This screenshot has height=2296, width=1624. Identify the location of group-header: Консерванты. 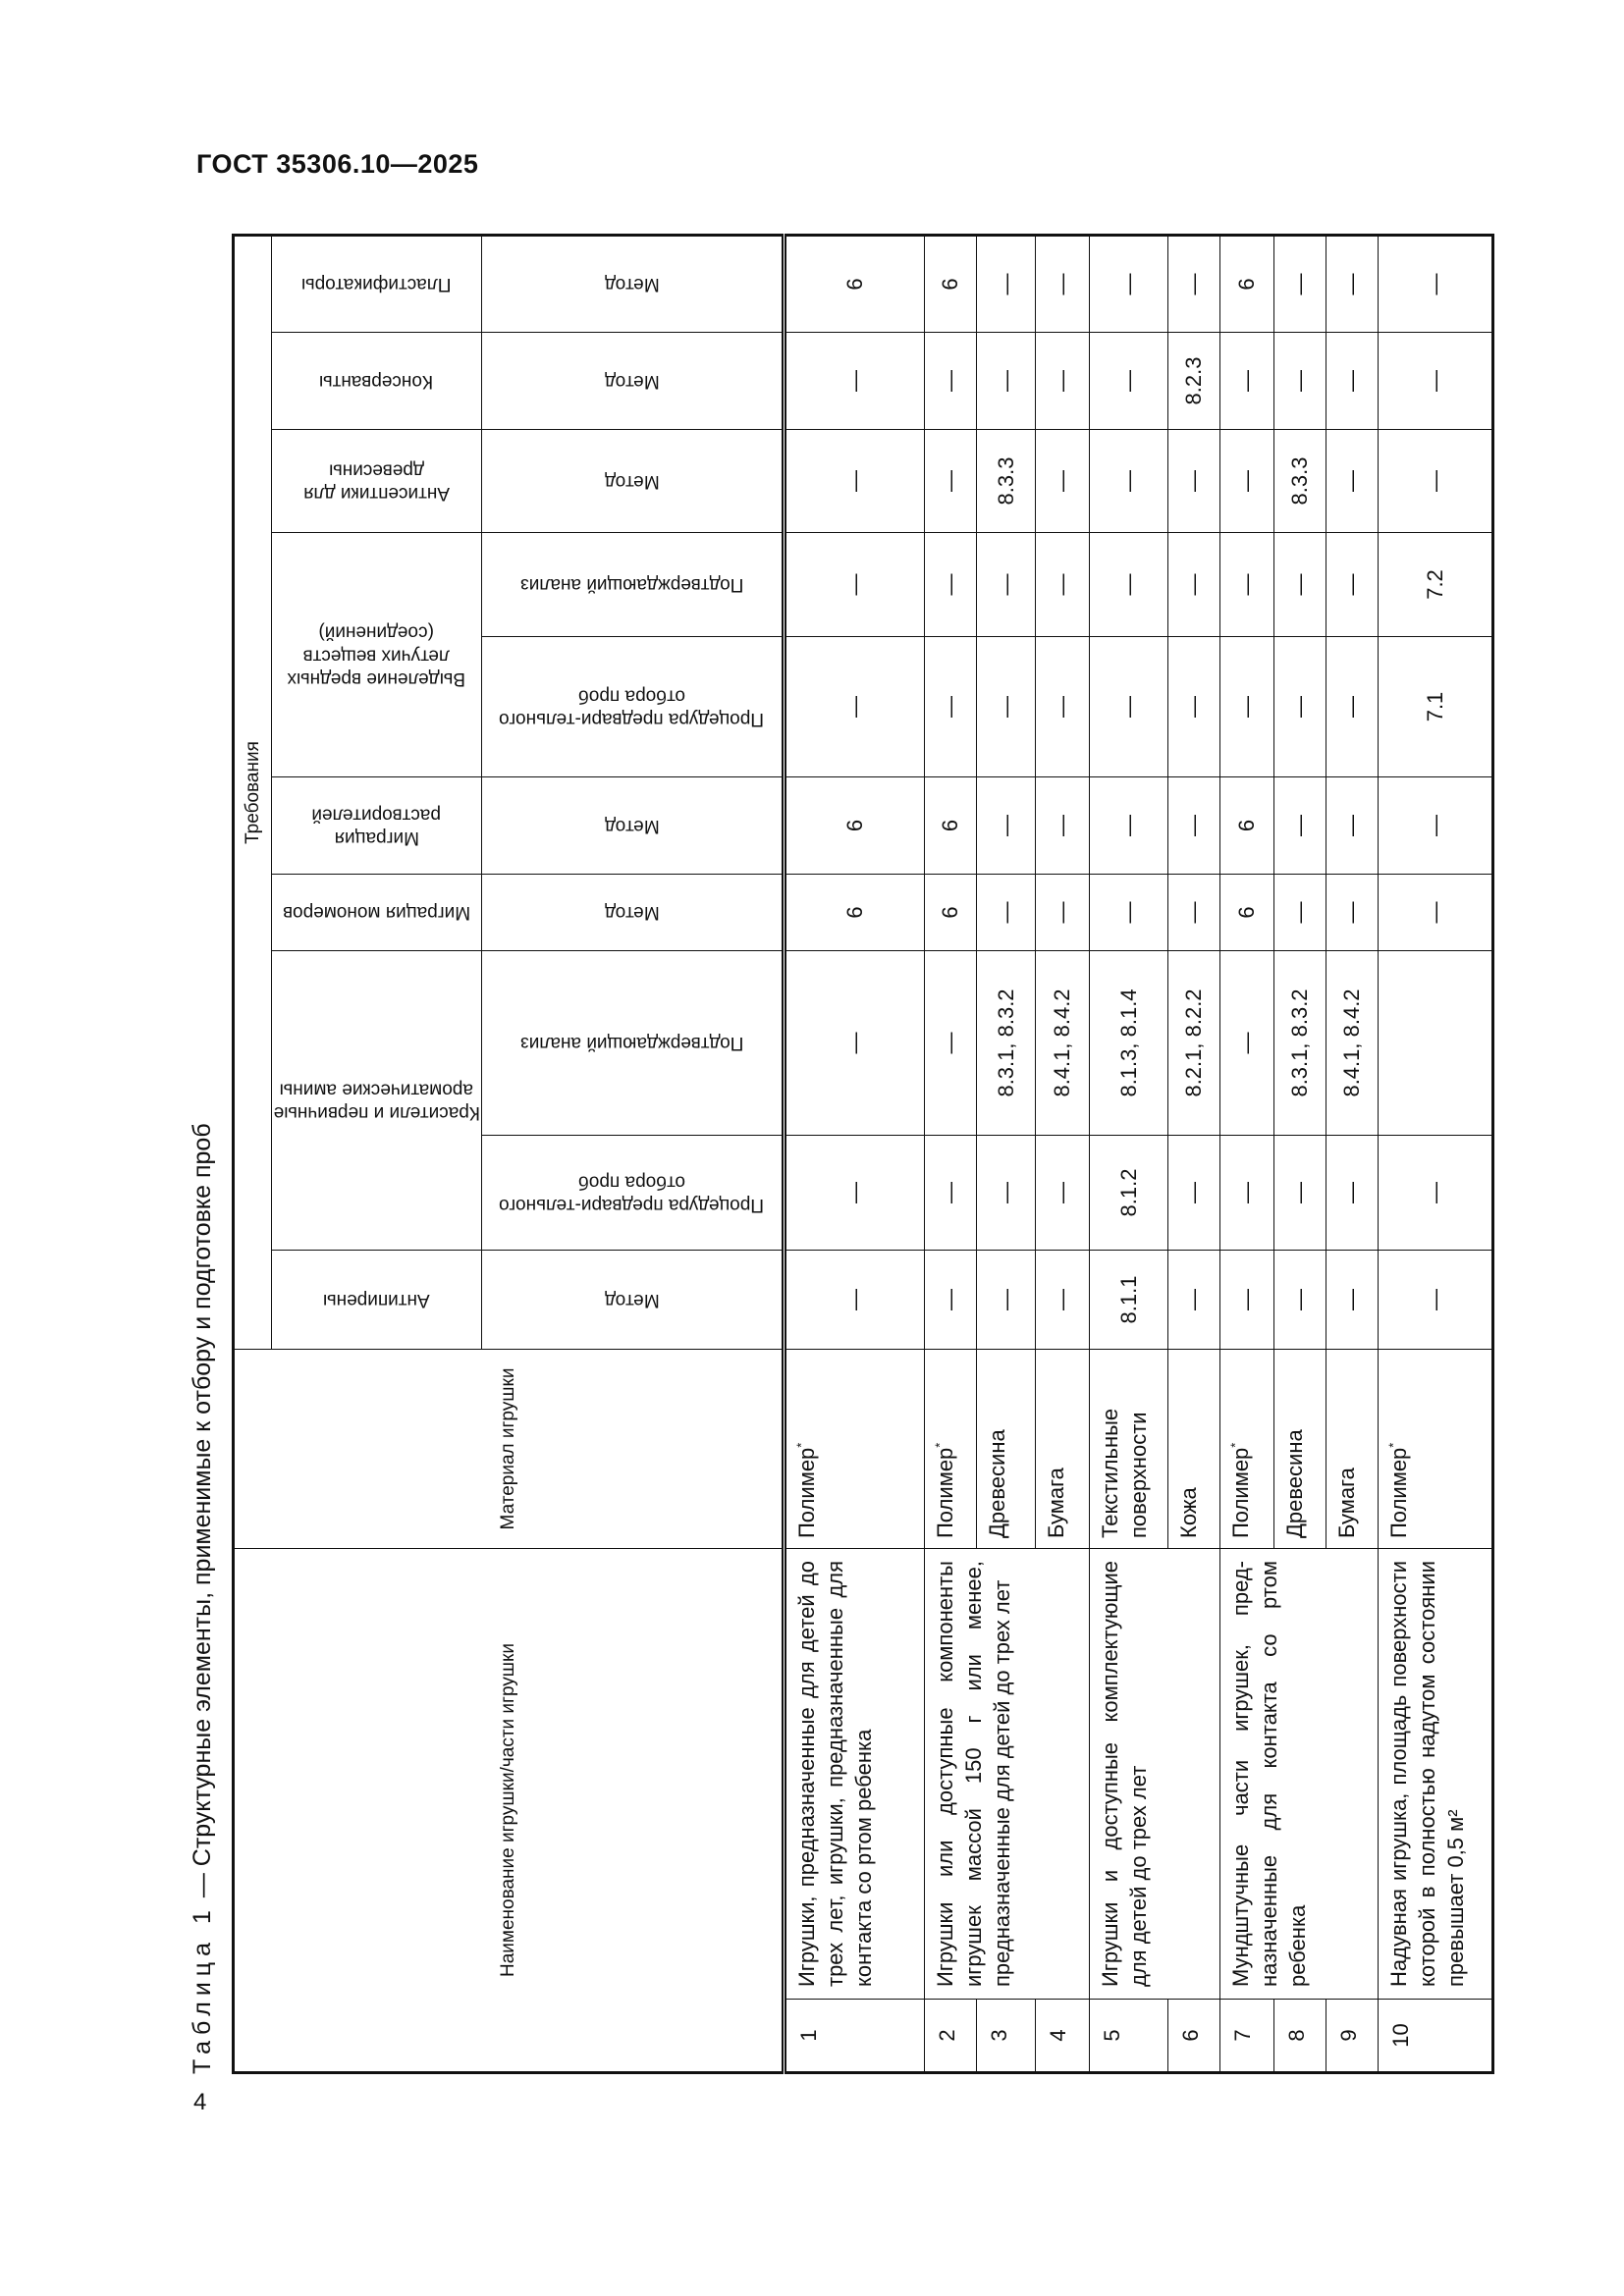
(376, 381).